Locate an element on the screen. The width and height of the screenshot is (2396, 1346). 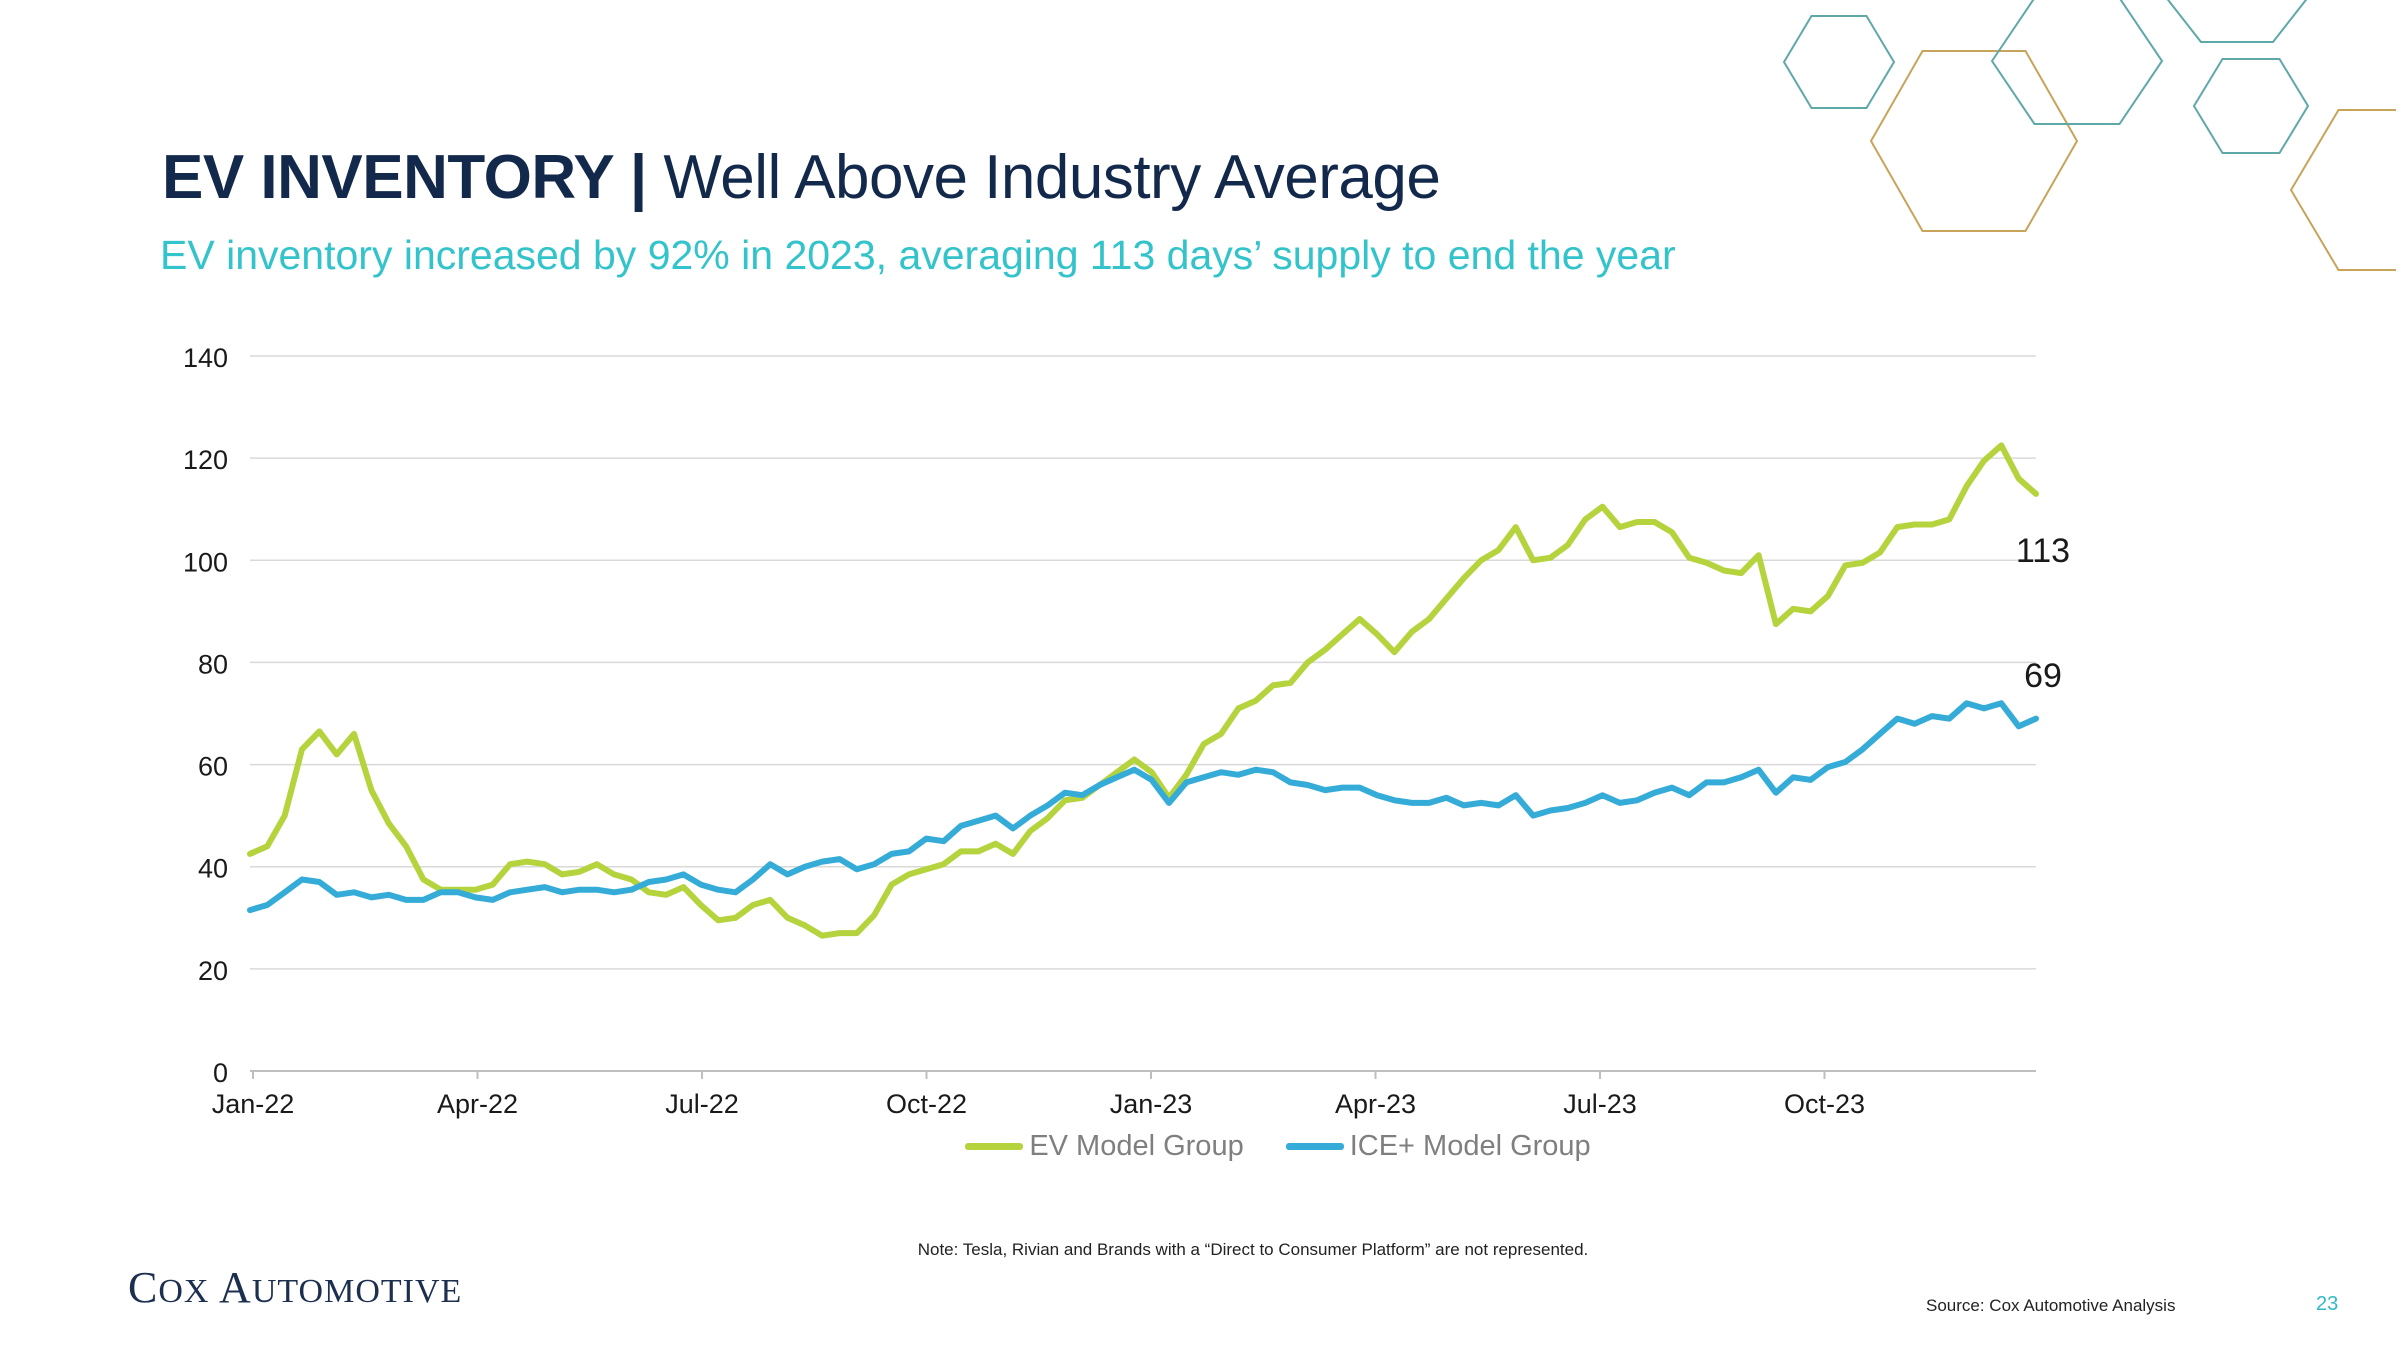
logo-letter-c: C is located at coordinates (143, 1287).